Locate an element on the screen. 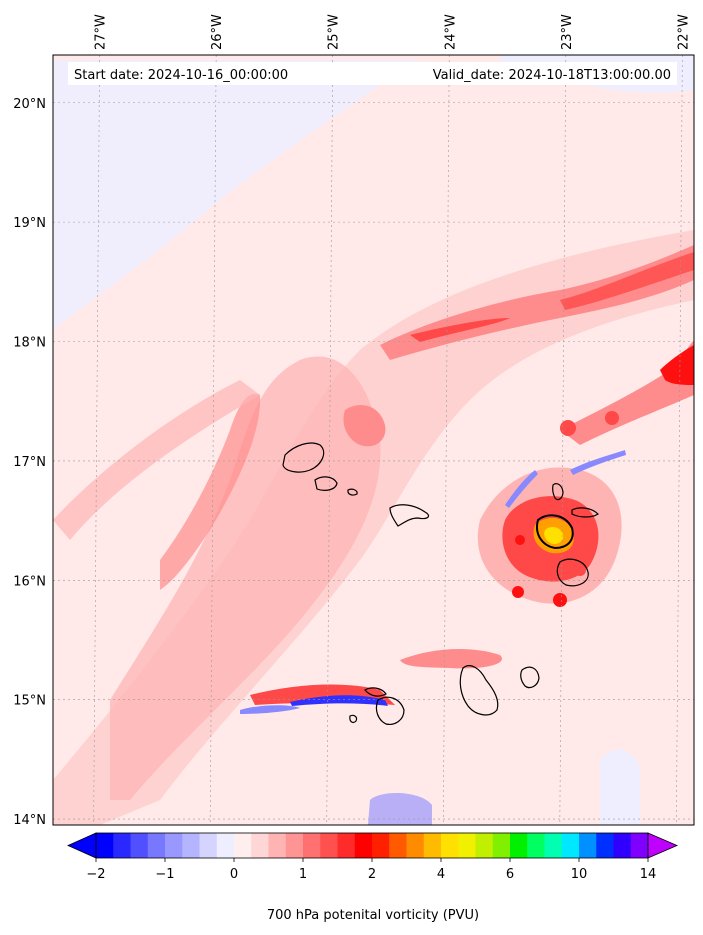 This screenshot has width=703, height=935. coastlines is located at coordinates (440, 583).